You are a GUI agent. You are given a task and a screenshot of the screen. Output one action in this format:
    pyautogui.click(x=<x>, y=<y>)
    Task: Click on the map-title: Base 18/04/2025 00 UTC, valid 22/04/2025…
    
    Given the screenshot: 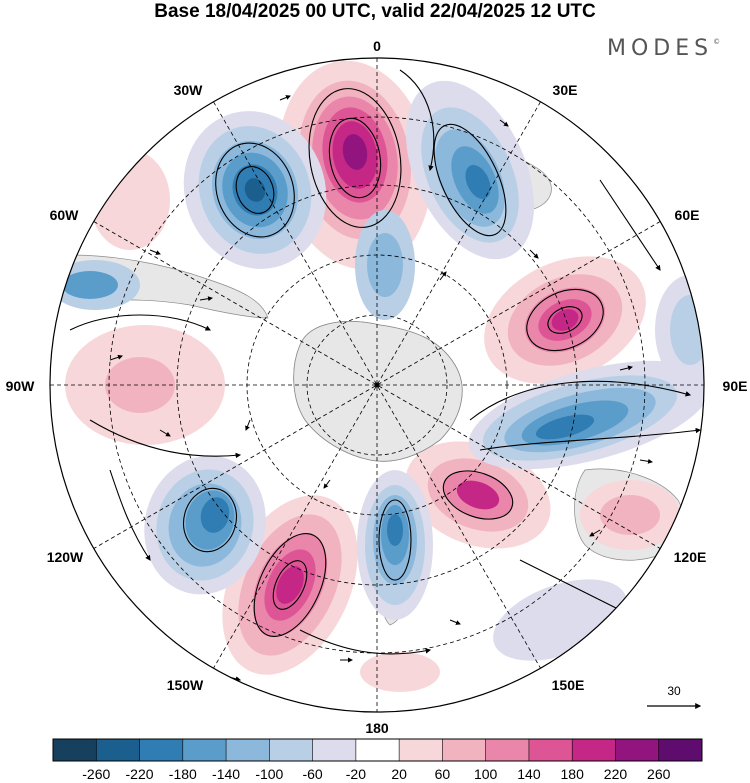 What is the action you would take?
    pyautogui.click(x=375, y=11)
    